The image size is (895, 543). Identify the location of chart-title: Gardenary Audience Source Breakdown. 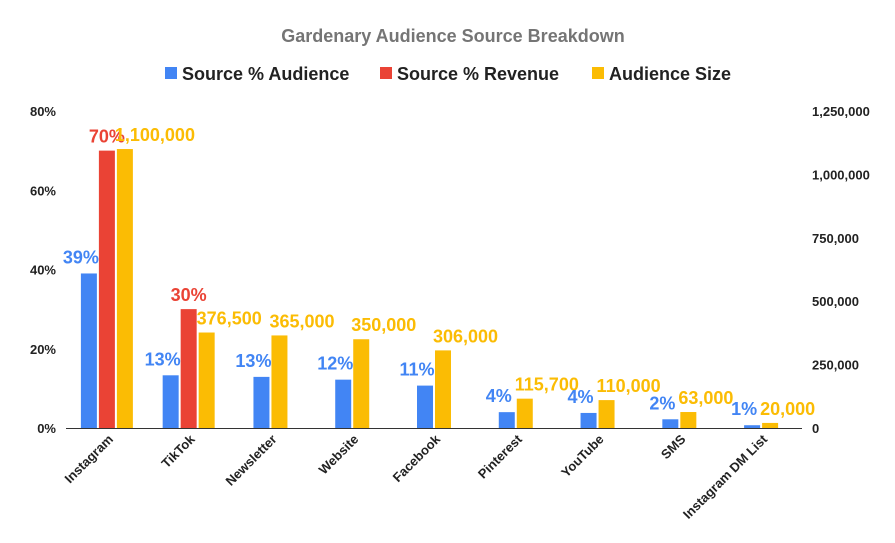
(452, 36).